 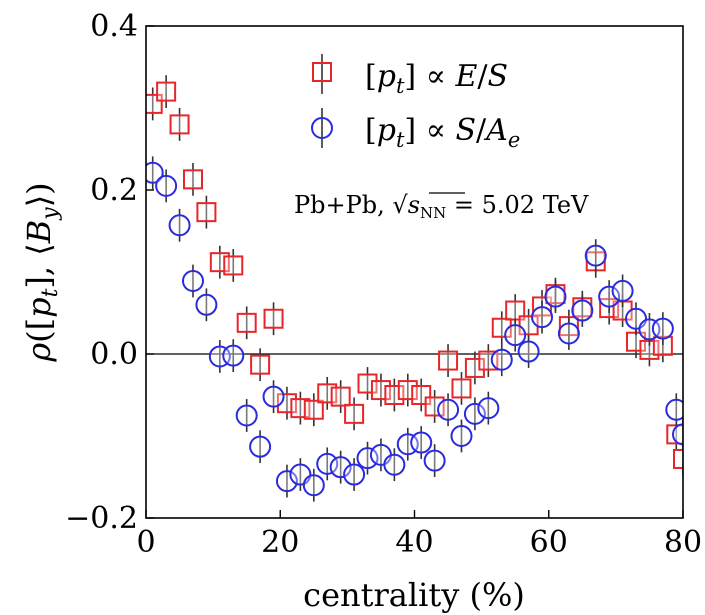 I want to click on legend-label-entropy: [pt] ∝ S/Ae, so click(x=442, y=132).